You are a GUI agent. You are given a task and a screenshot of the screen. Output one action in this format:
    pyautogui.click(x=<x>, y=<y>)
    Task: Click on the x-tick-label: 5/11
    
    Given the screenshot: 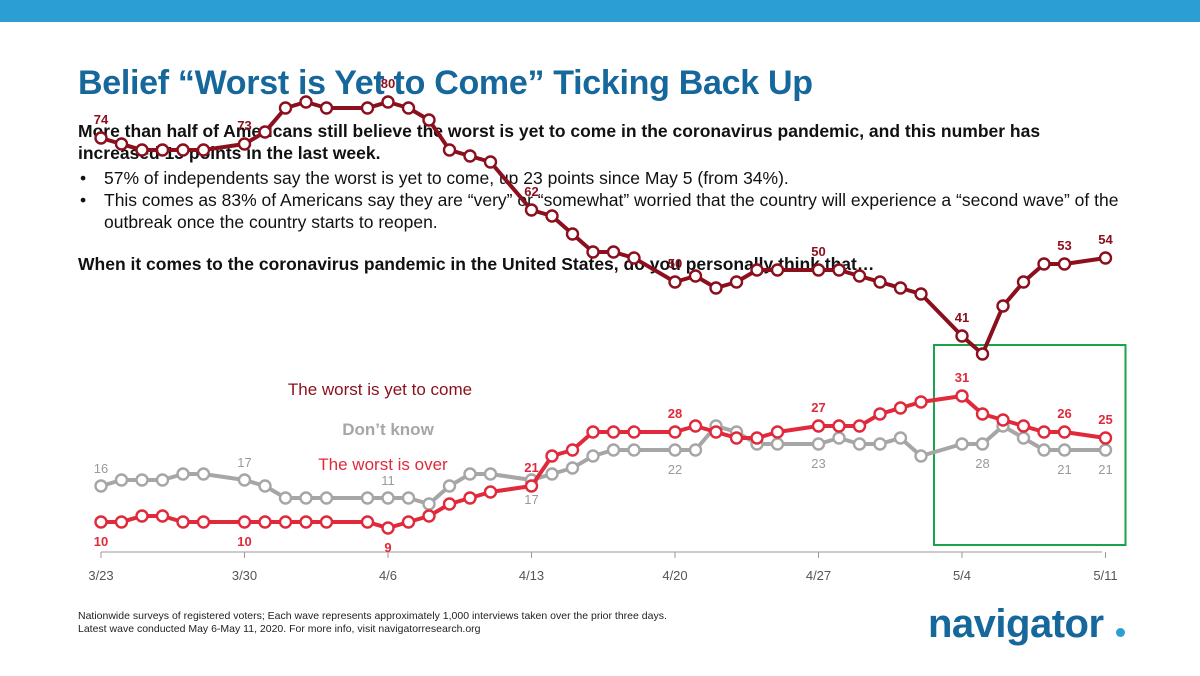 What is the action you would take?
    pyautogui.click(x=1105, y=575)
    